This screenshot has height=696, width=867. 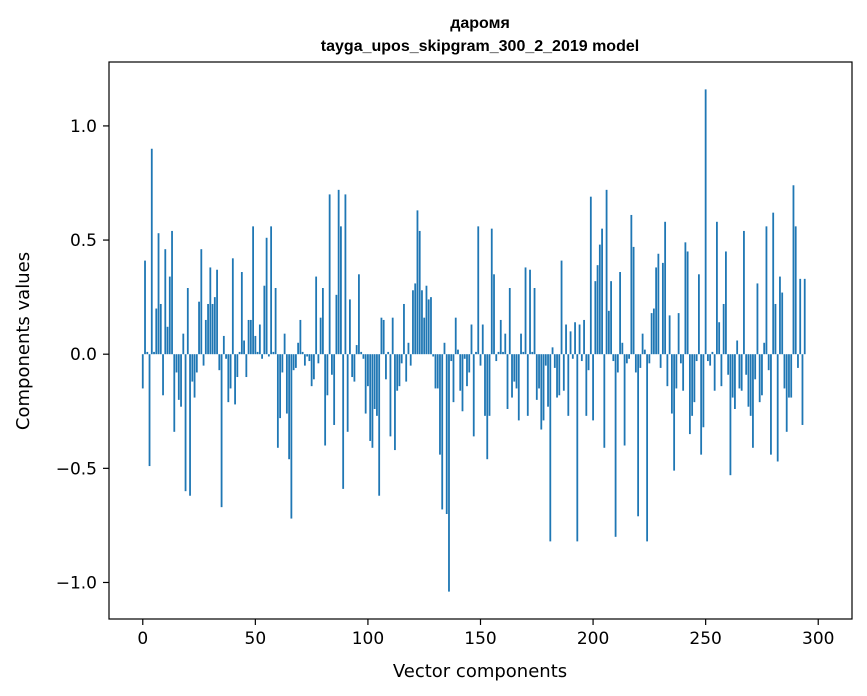 I want to click on y-tick-label: 0.5, so click(x=83, y=241).